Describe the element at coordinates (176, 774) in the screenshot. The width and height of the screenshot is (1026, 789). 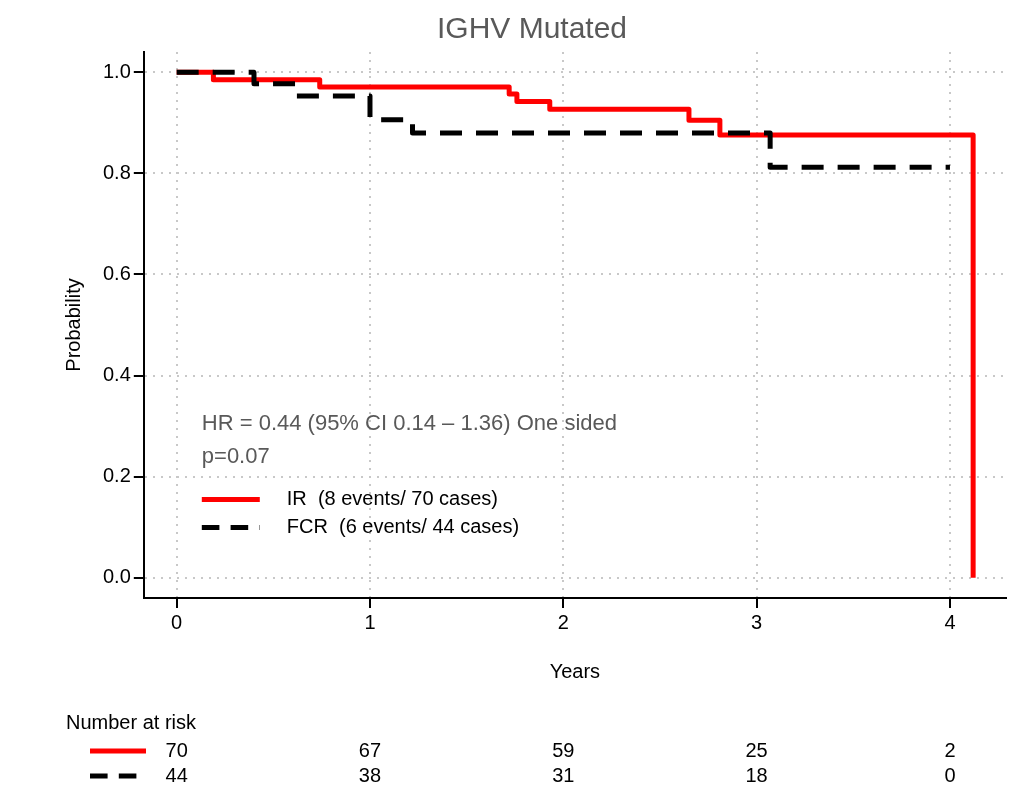
I see `text: 44` at that location.